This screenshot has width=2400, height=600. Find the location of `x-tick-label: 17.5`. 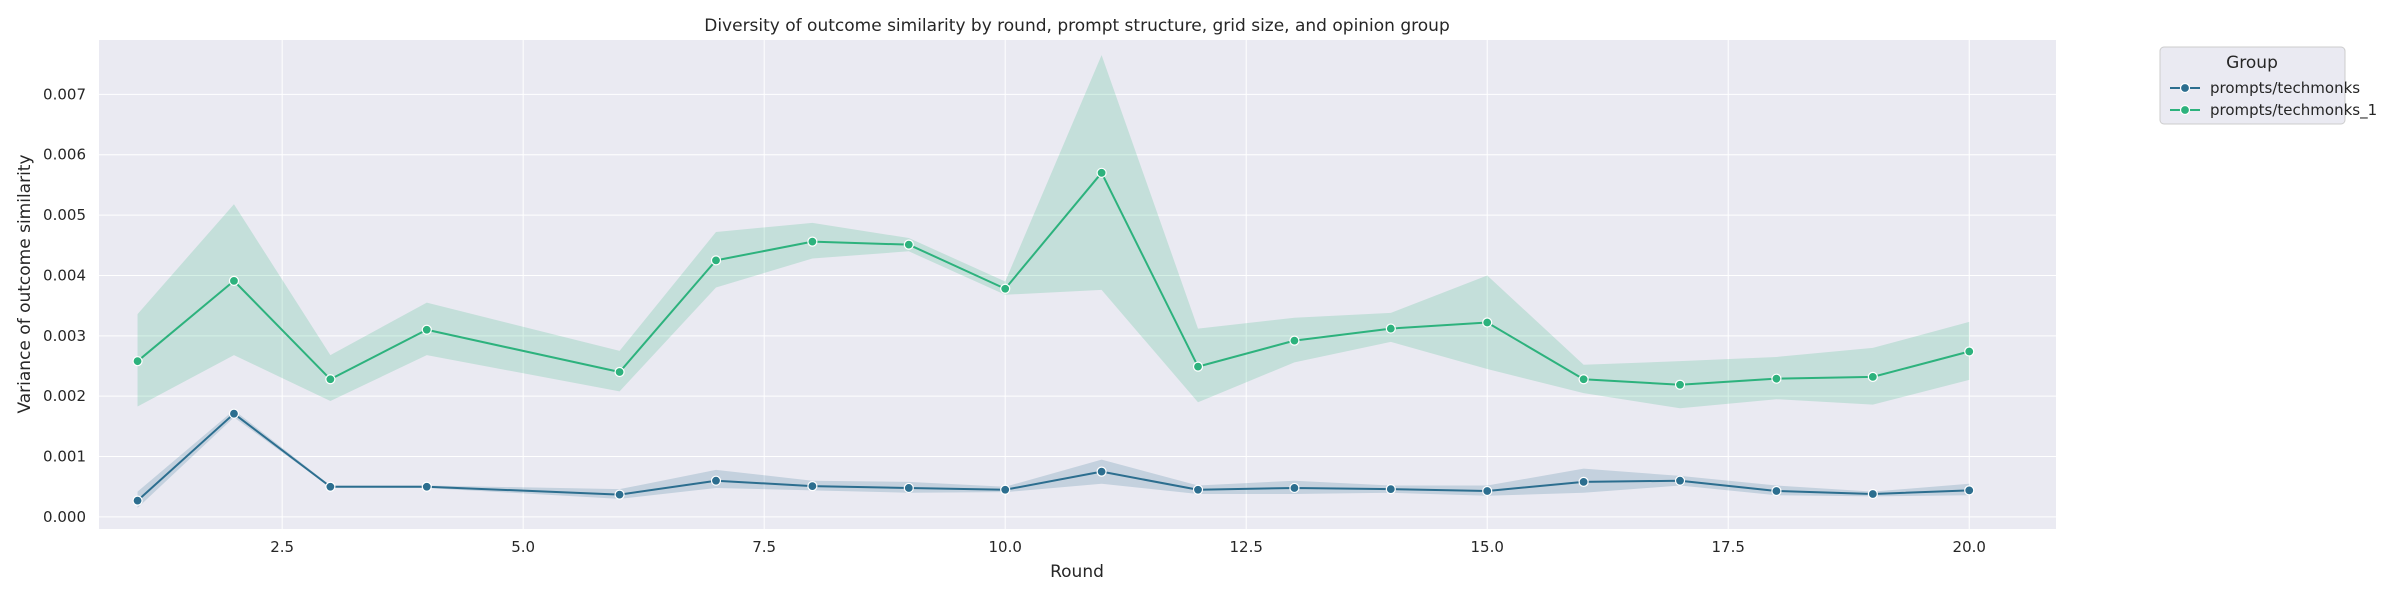

x-tick-label: 17.5 is located at coordinates (1728, 547).